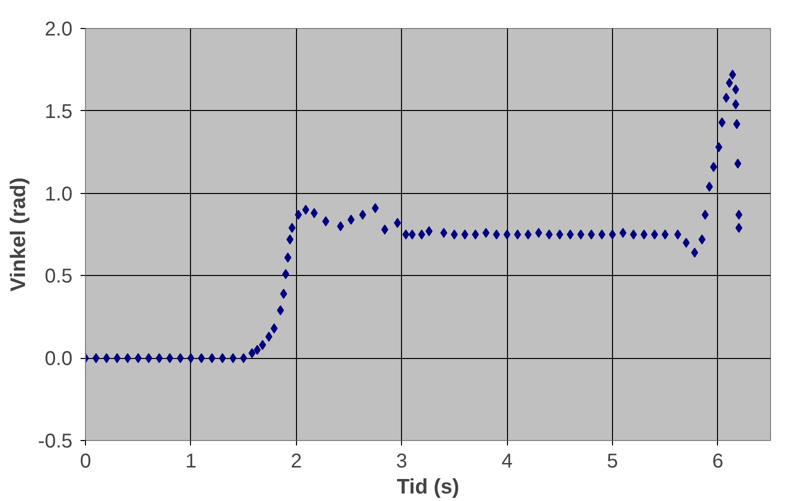  I want to click on x-tick-label: 2, so click(296, 461).